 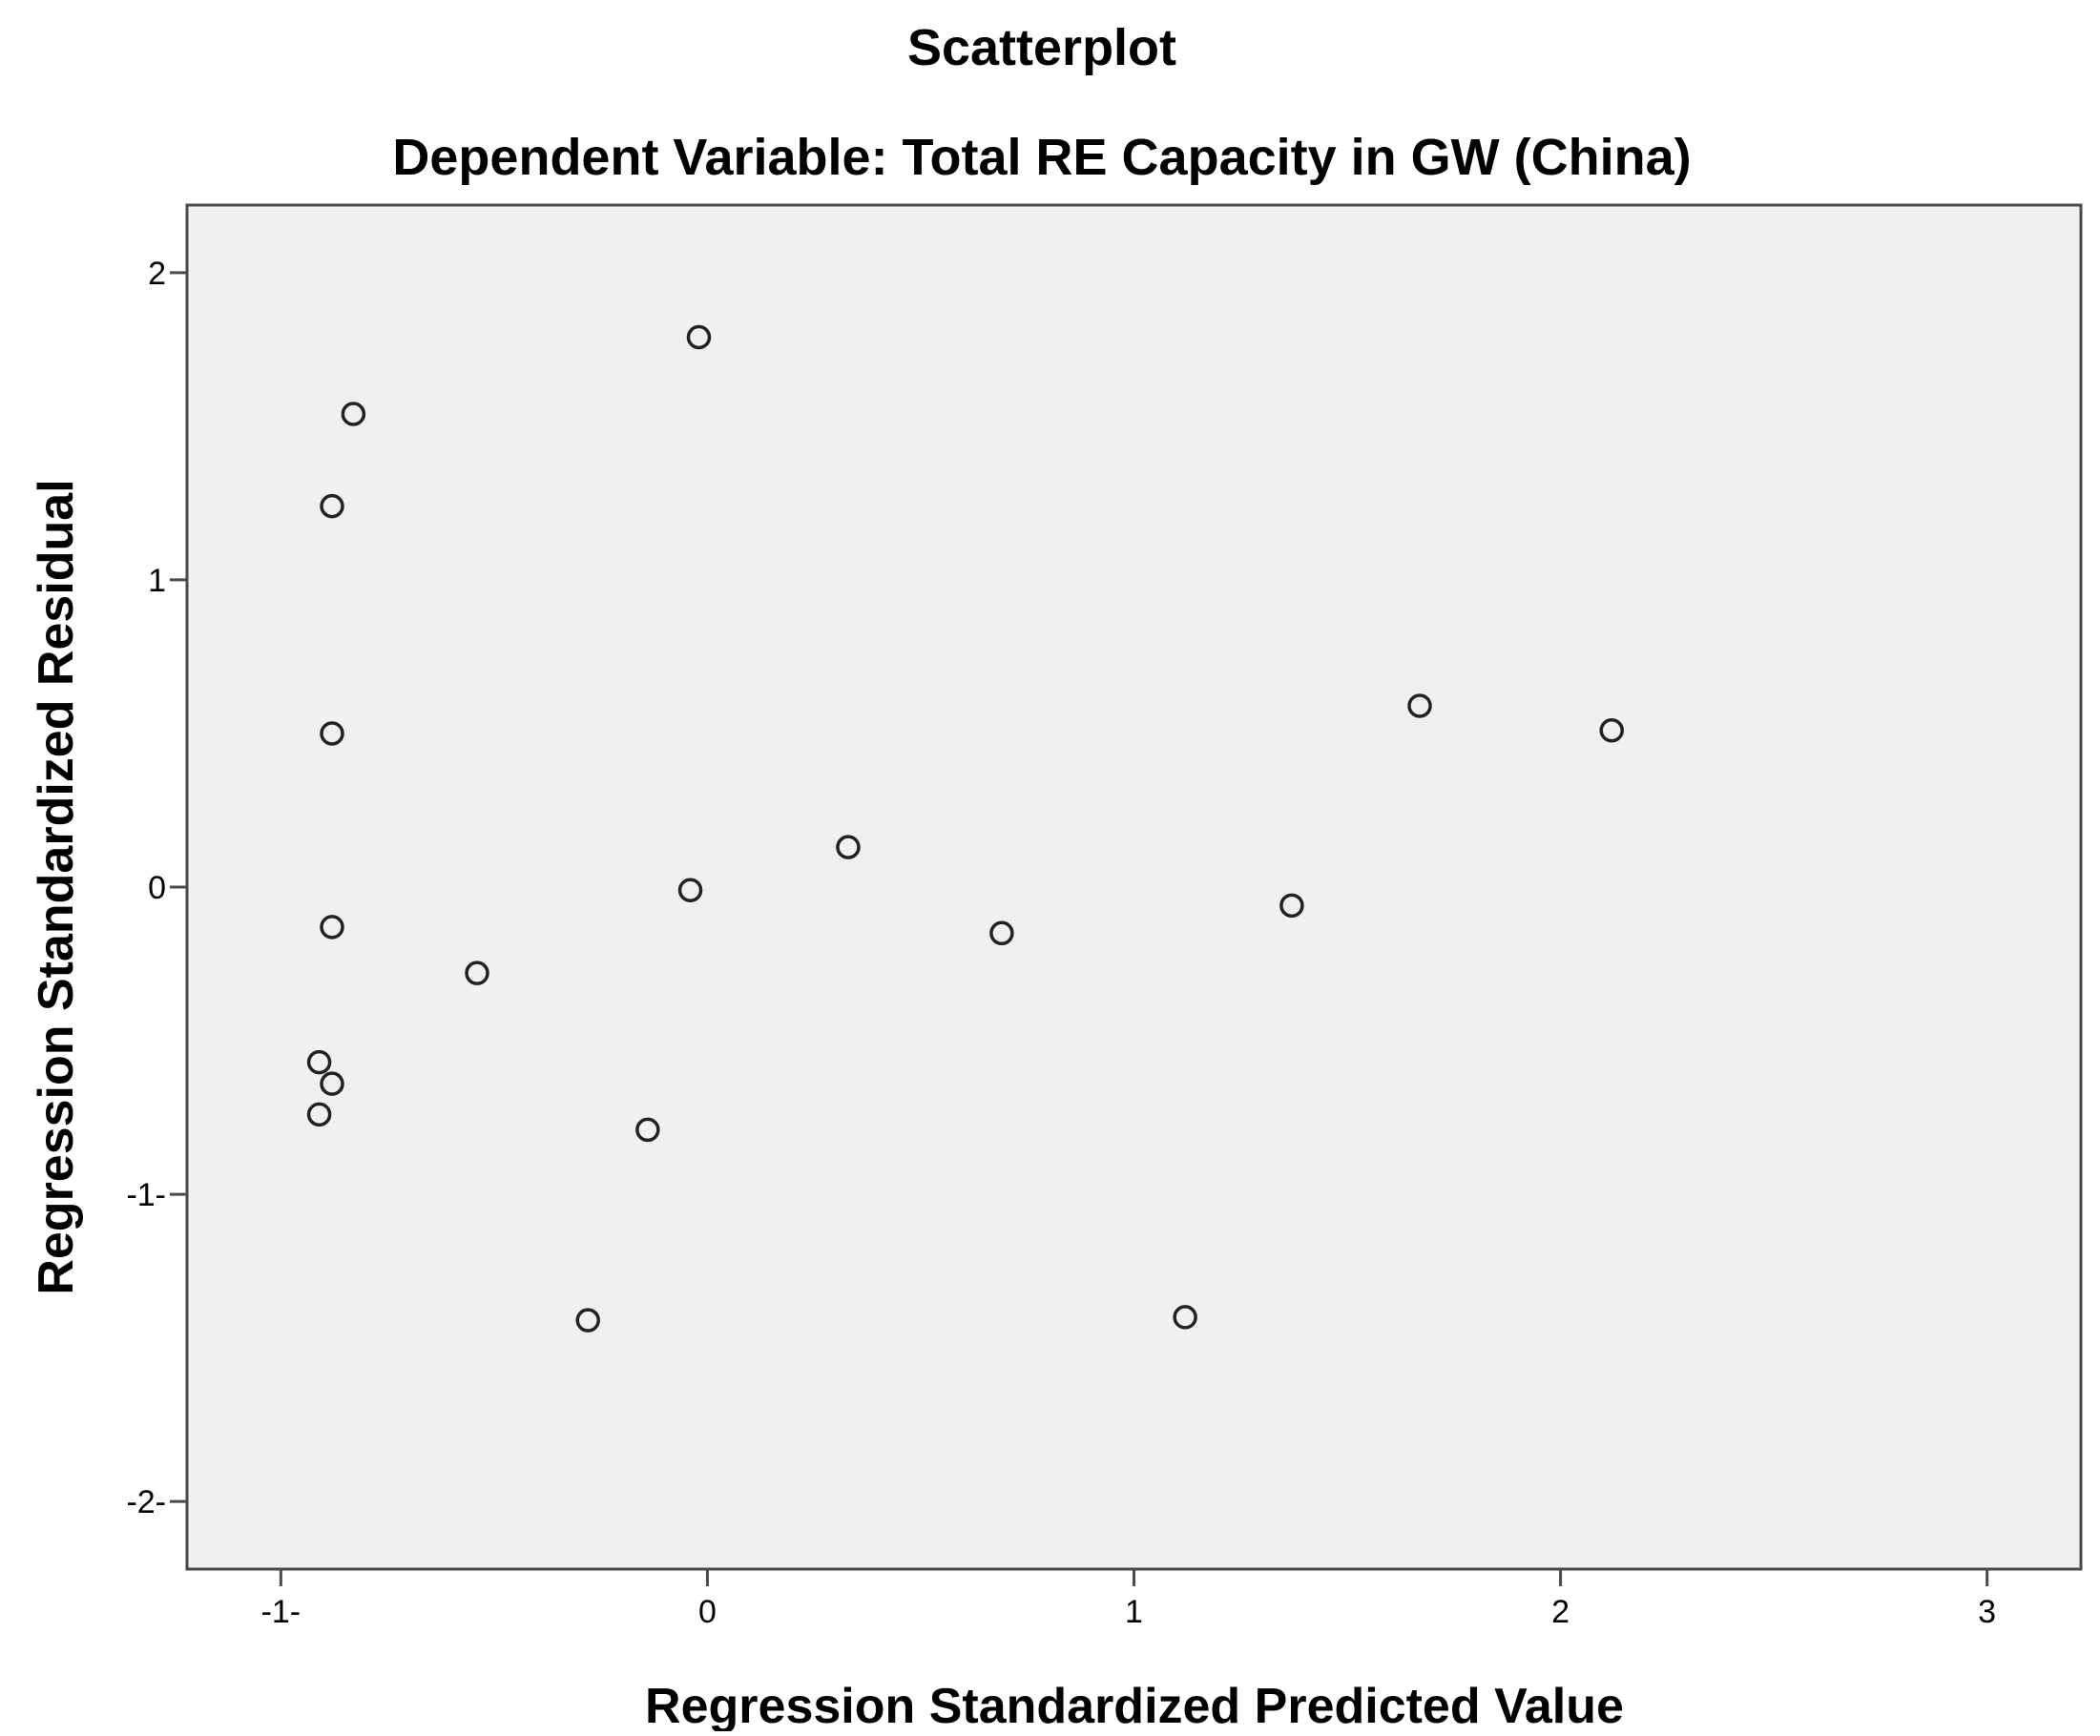 What do you see at coordinates (1134, 1705) in the screenshot?
I see `x-axis-title: Regression Standardized Predicted Value` at bounding box center [1134, 1705].